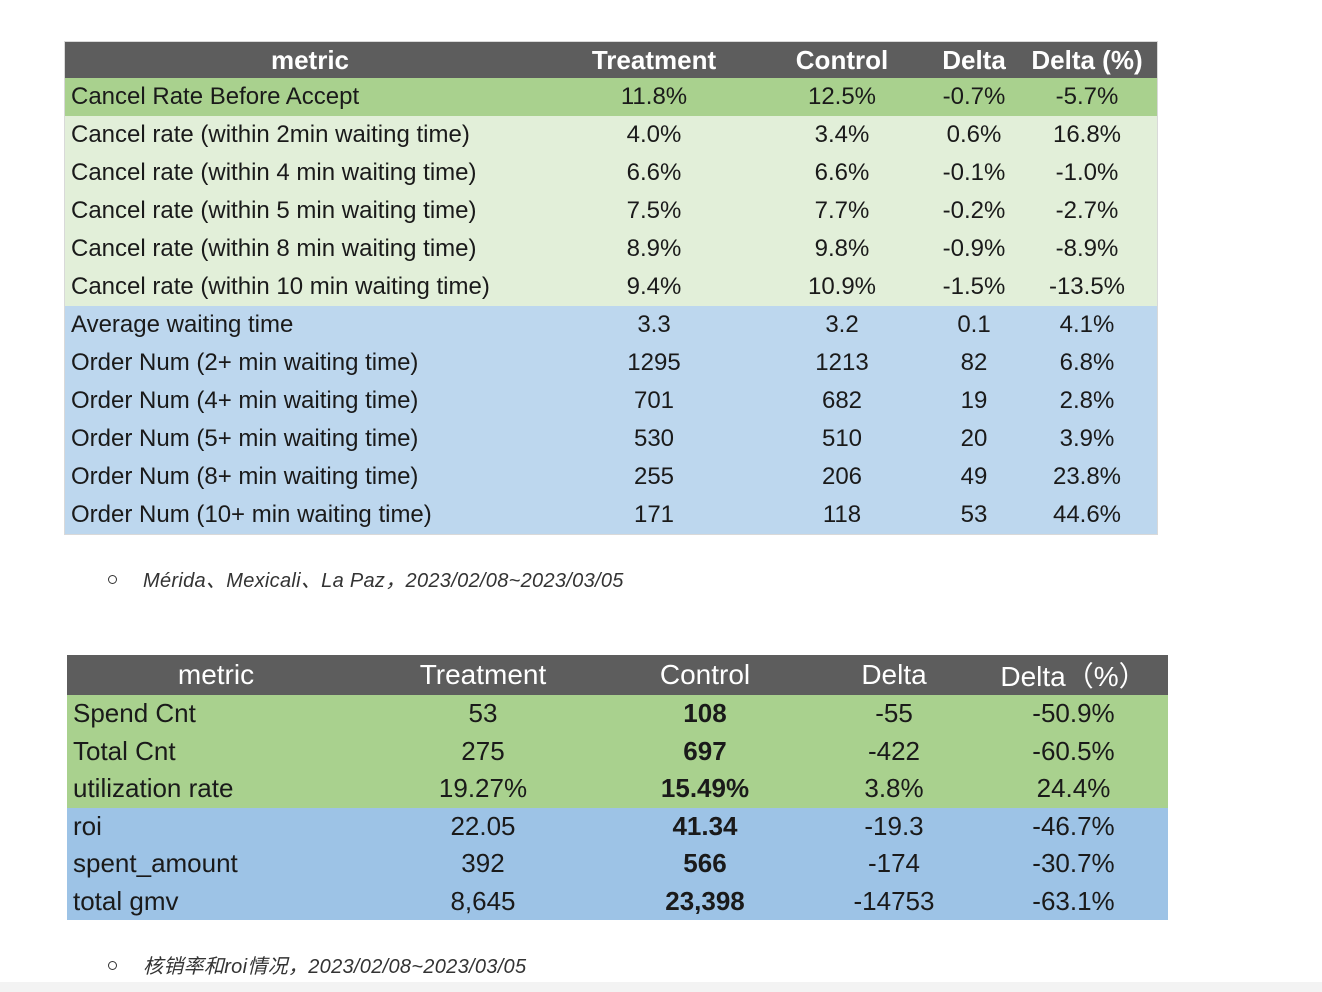 This screenshot has width=1322, height=992. I want to click on metric-cell: Cancel rate (within 4 min waiting time), so click(310, 173).